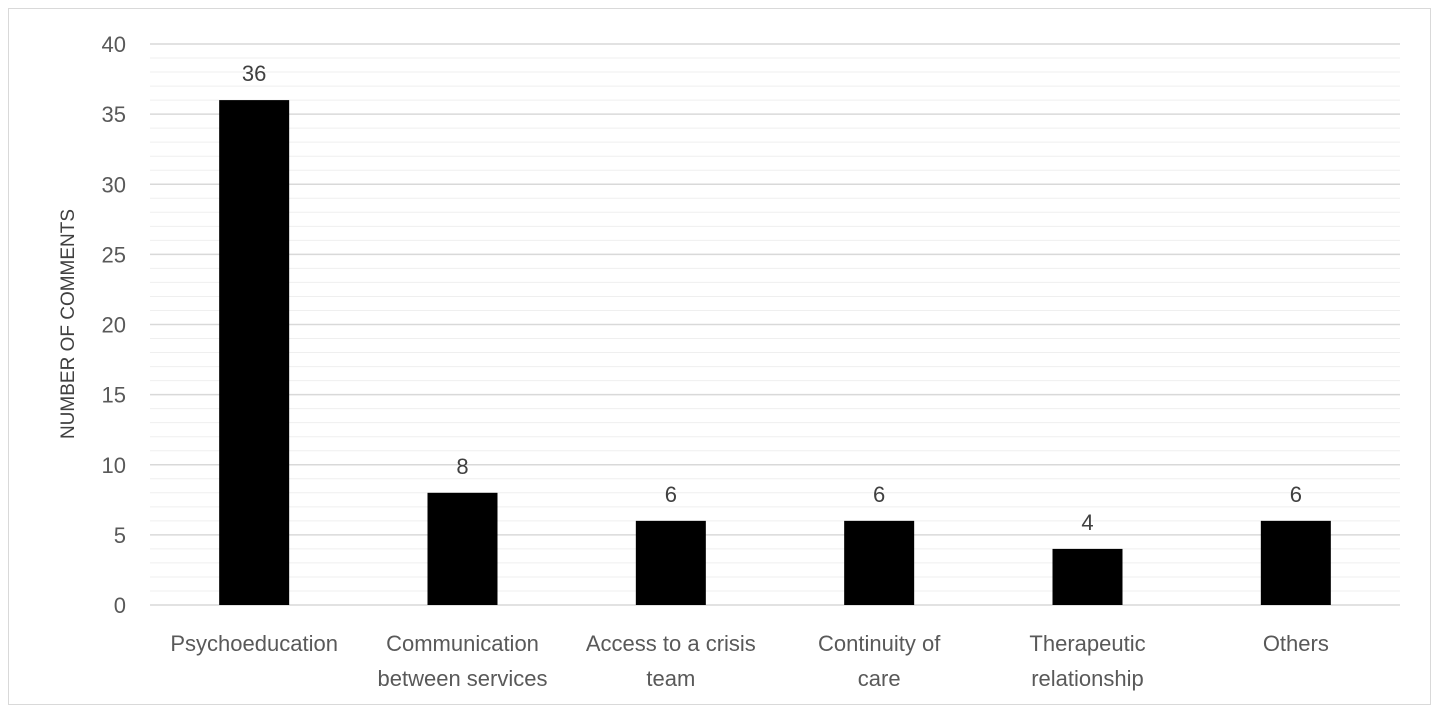 This screenshot has width=1441, height=713. I want to click on data-label: 36, so click(254, 73).